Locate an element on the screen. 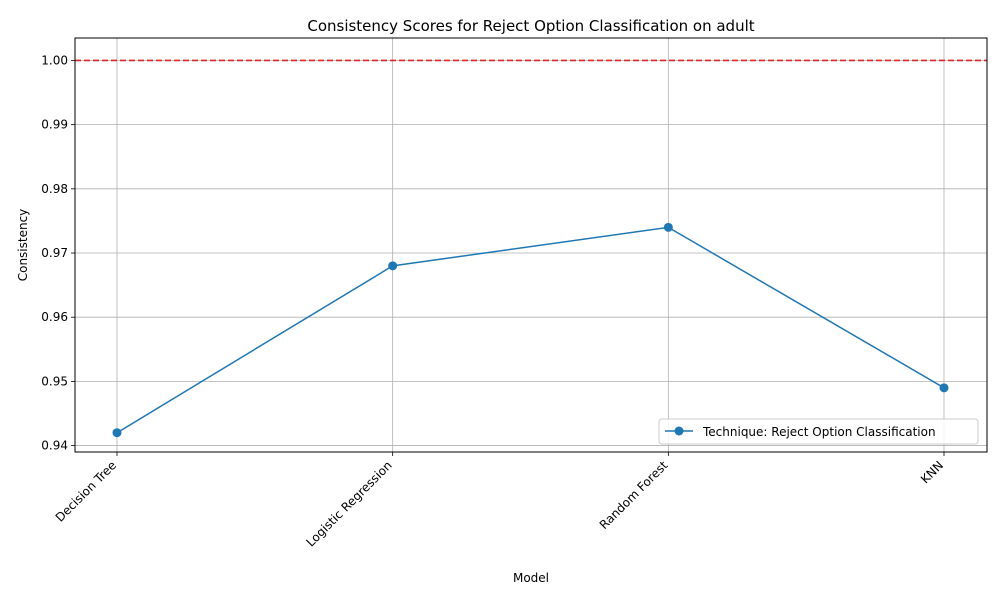 This screenshot has width=1000, height=604. y-axis: 0.94 0.95 0.96 0.97 0.98 0.99 1.00 is located at coordinates (58, 253).